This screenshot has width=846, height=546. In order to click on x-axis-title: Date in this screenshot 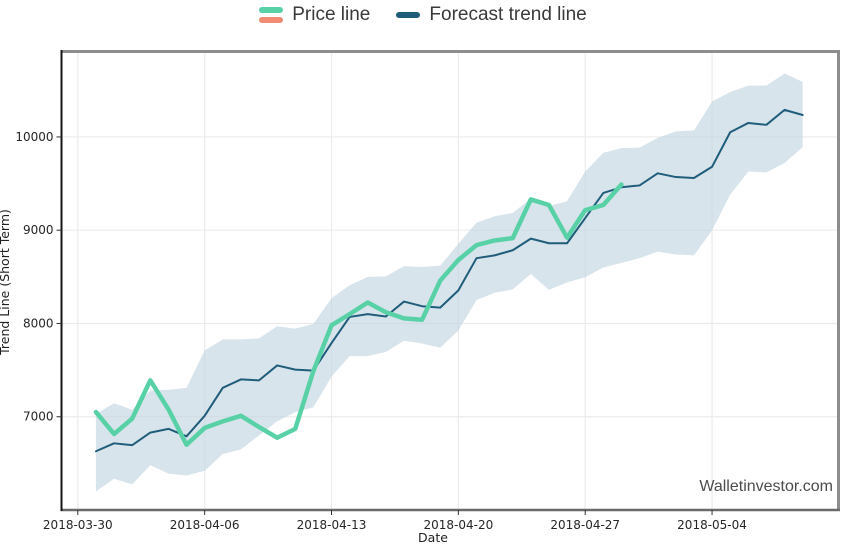, I will do `click(433, 537)`.